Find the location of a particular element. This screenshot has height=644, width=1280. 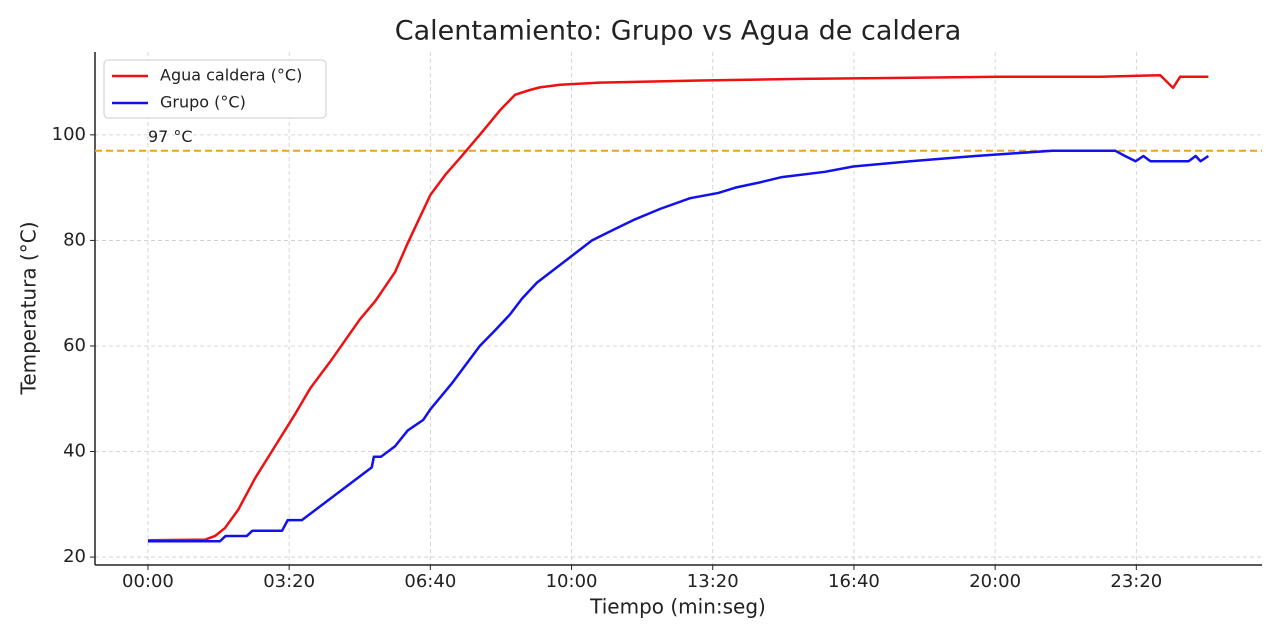

legend-label: Grupo (°C) is located at coordinates (203, 102).